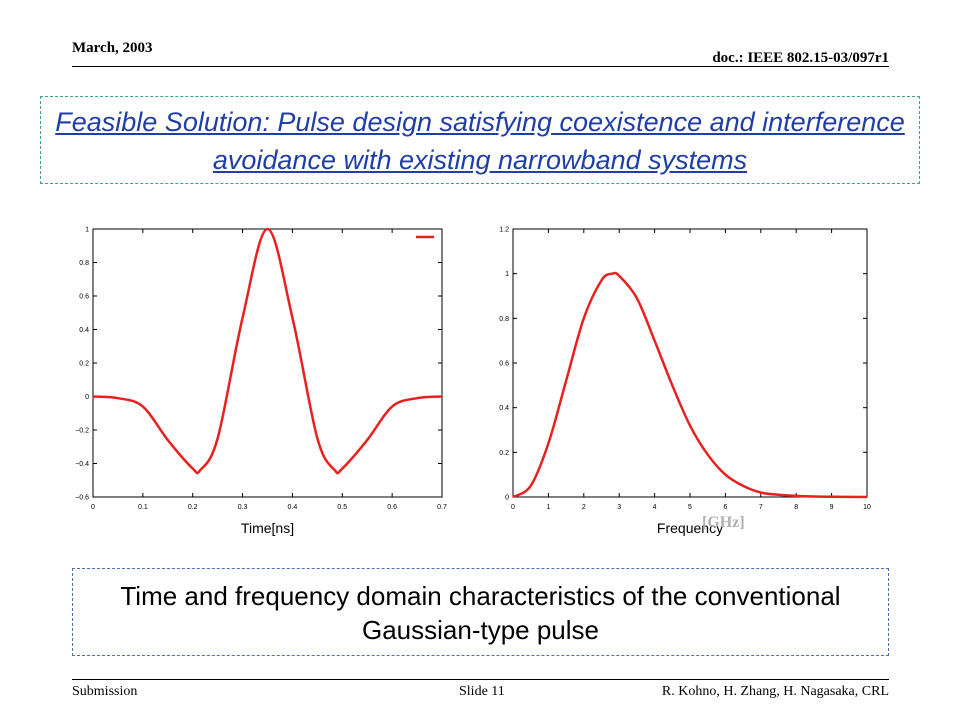 The height and width of the screenshot is (720, 960). I want to click on x-tick-label: 4, so click(655, 507).